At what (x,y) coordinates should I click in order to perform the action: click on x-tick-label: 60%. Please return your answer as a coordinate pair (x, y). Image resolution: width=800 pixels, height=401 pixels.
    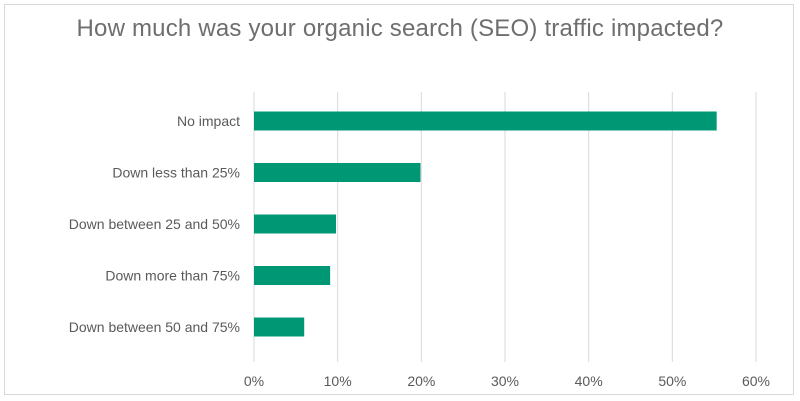
    Looking at the image, I should click on (756, 381).